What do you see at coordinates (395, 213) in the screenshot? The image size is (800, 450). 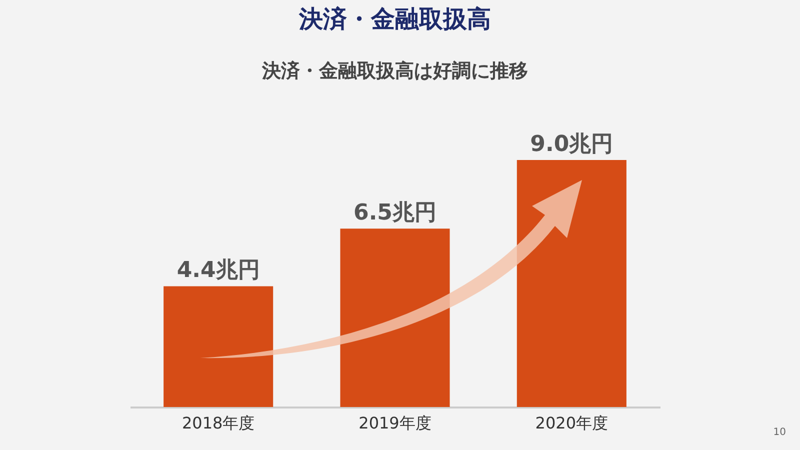 I see `data-label: 6.5兆円` at bounding box center [395, 213].